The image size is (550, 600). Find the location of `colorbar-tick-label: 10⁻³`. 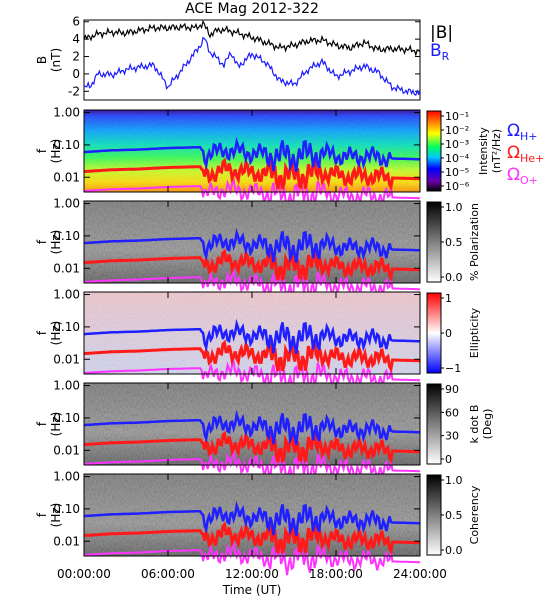

colorbar-tick-label: 10⁻³ is located at coordinates (457, 144).